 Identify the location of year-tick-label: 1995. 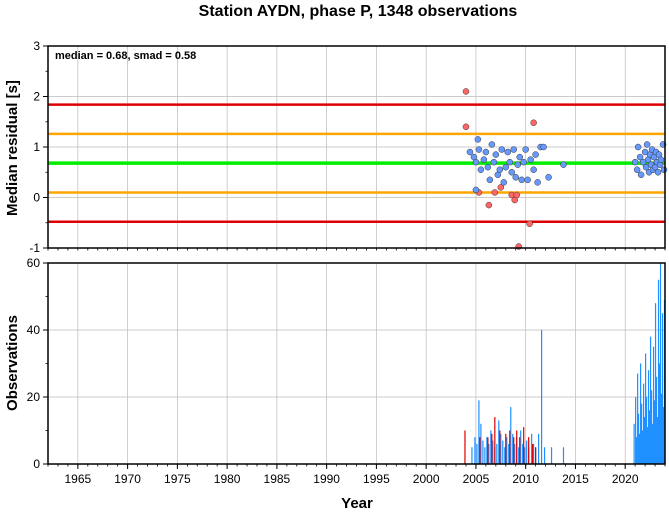
(376, 479).